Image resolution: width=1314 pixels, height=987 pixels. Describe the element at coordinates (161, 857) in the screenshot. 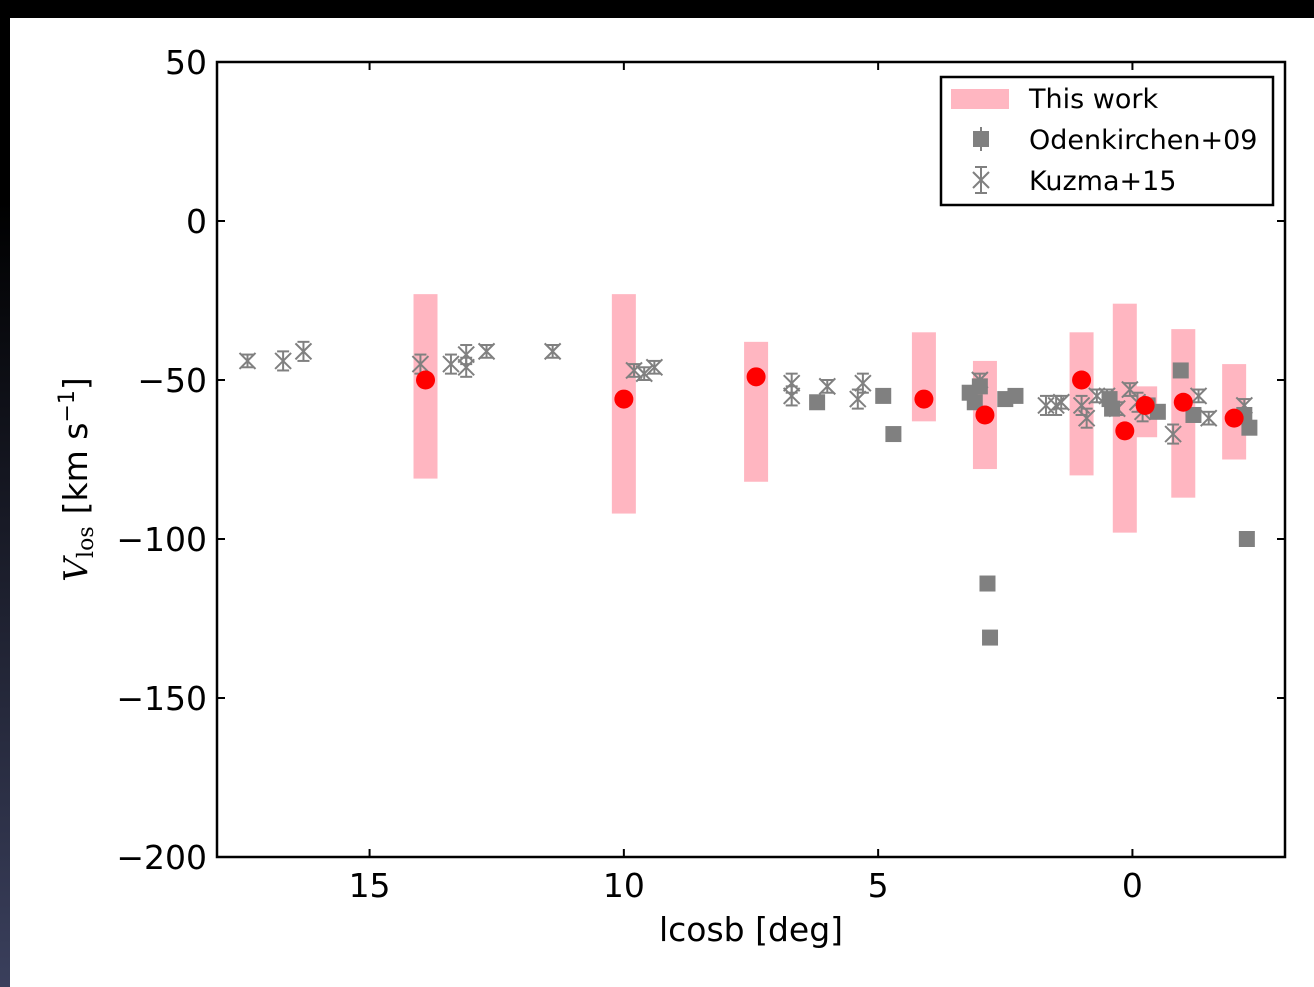

I see `y-tick-label-5: −200` at that location.